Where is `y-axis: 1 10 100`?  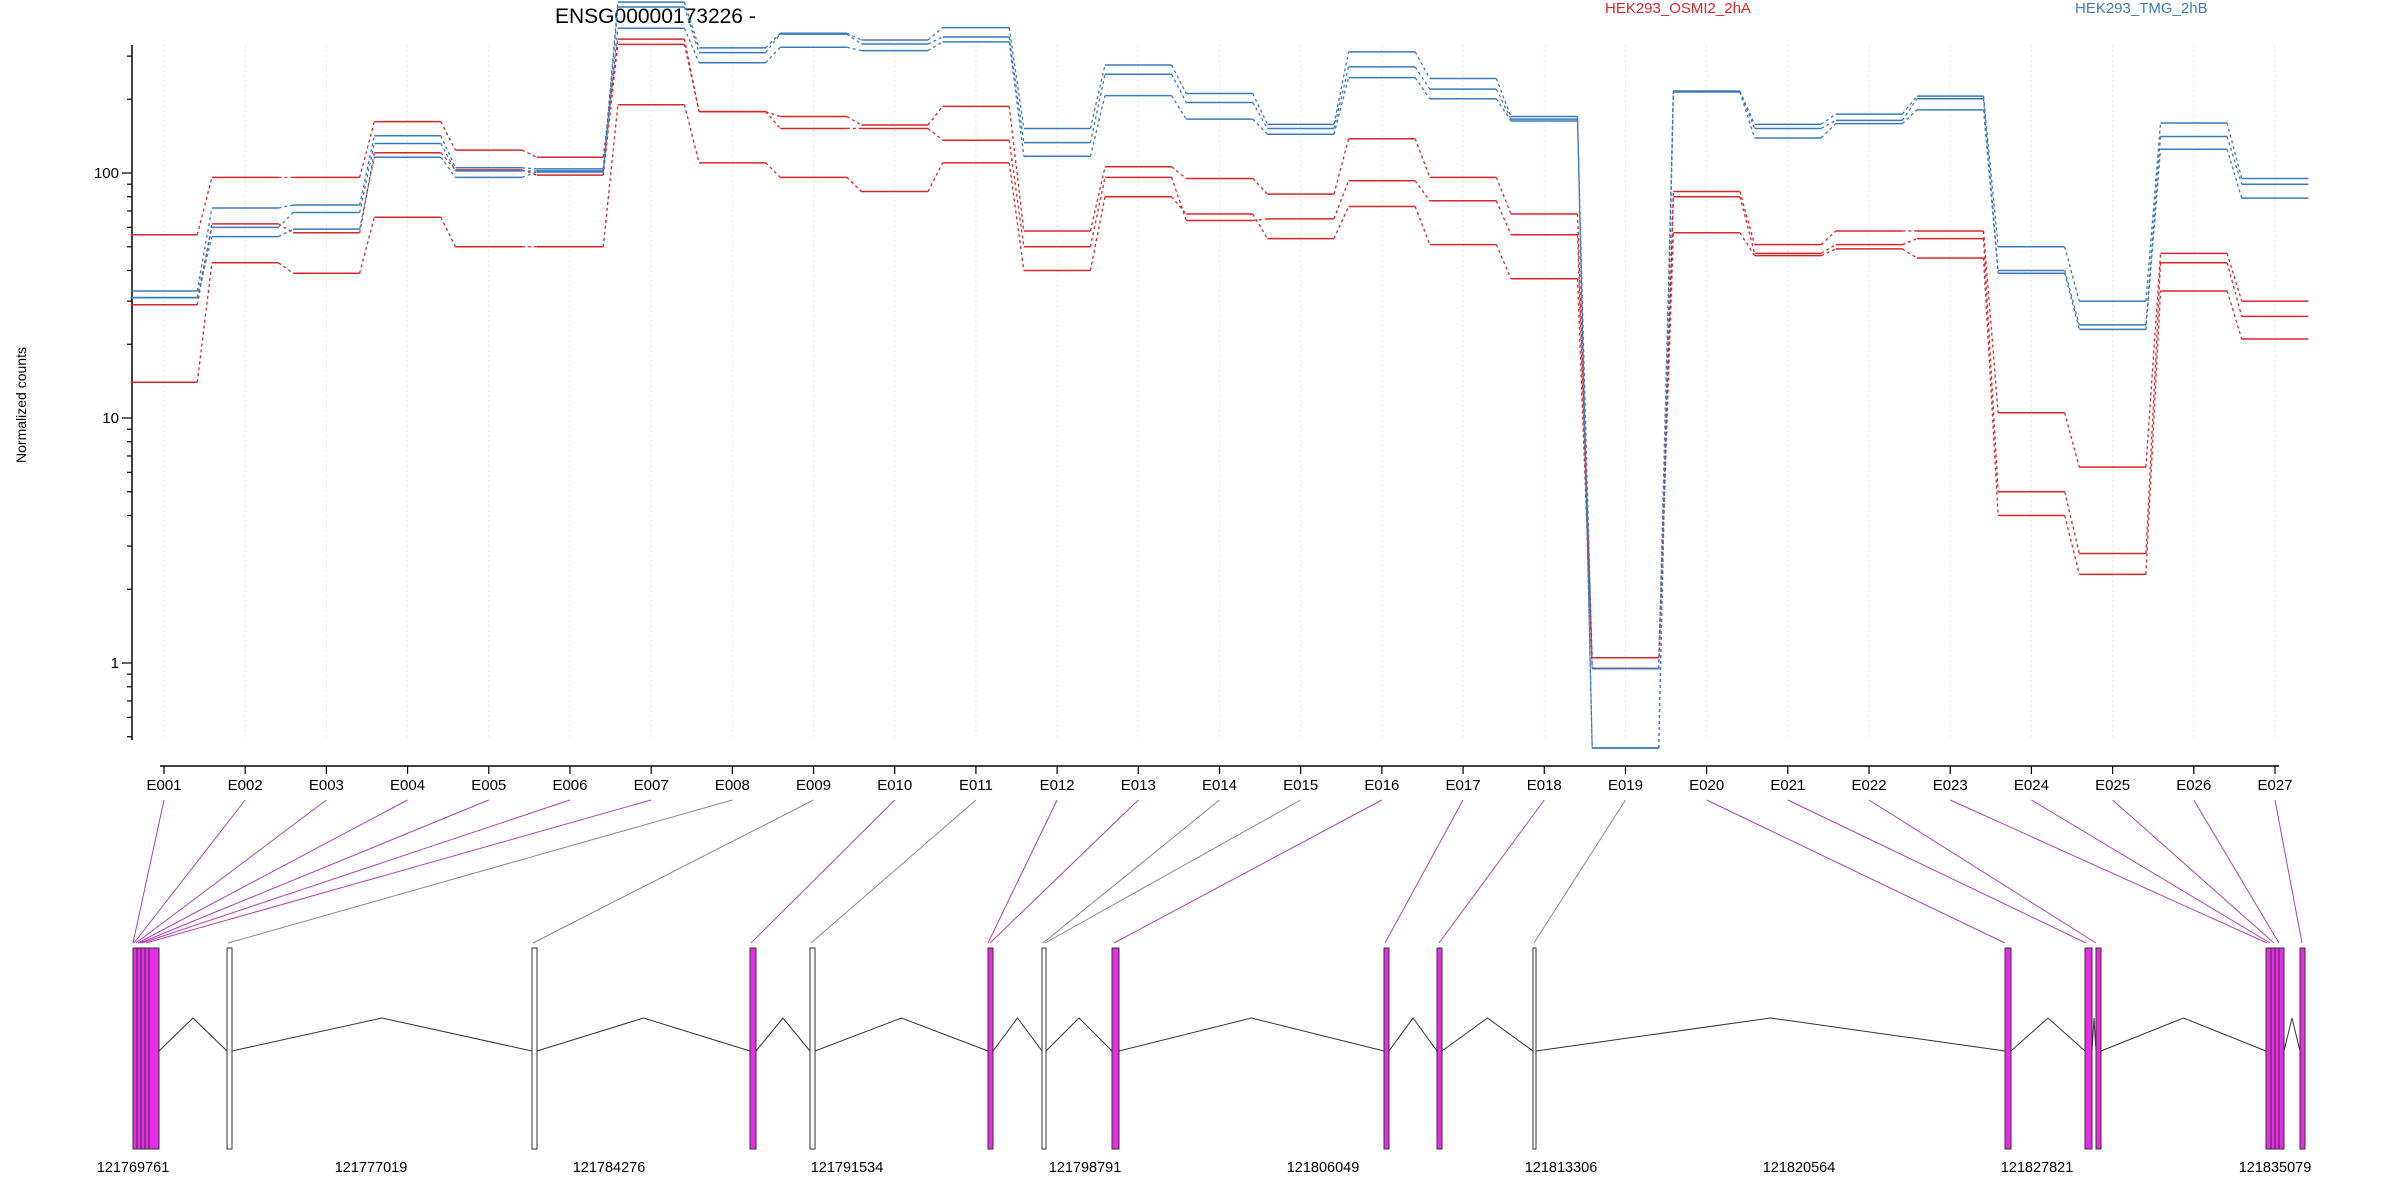
y-axis: 1 10 100 is located at coordinates (113, 392).